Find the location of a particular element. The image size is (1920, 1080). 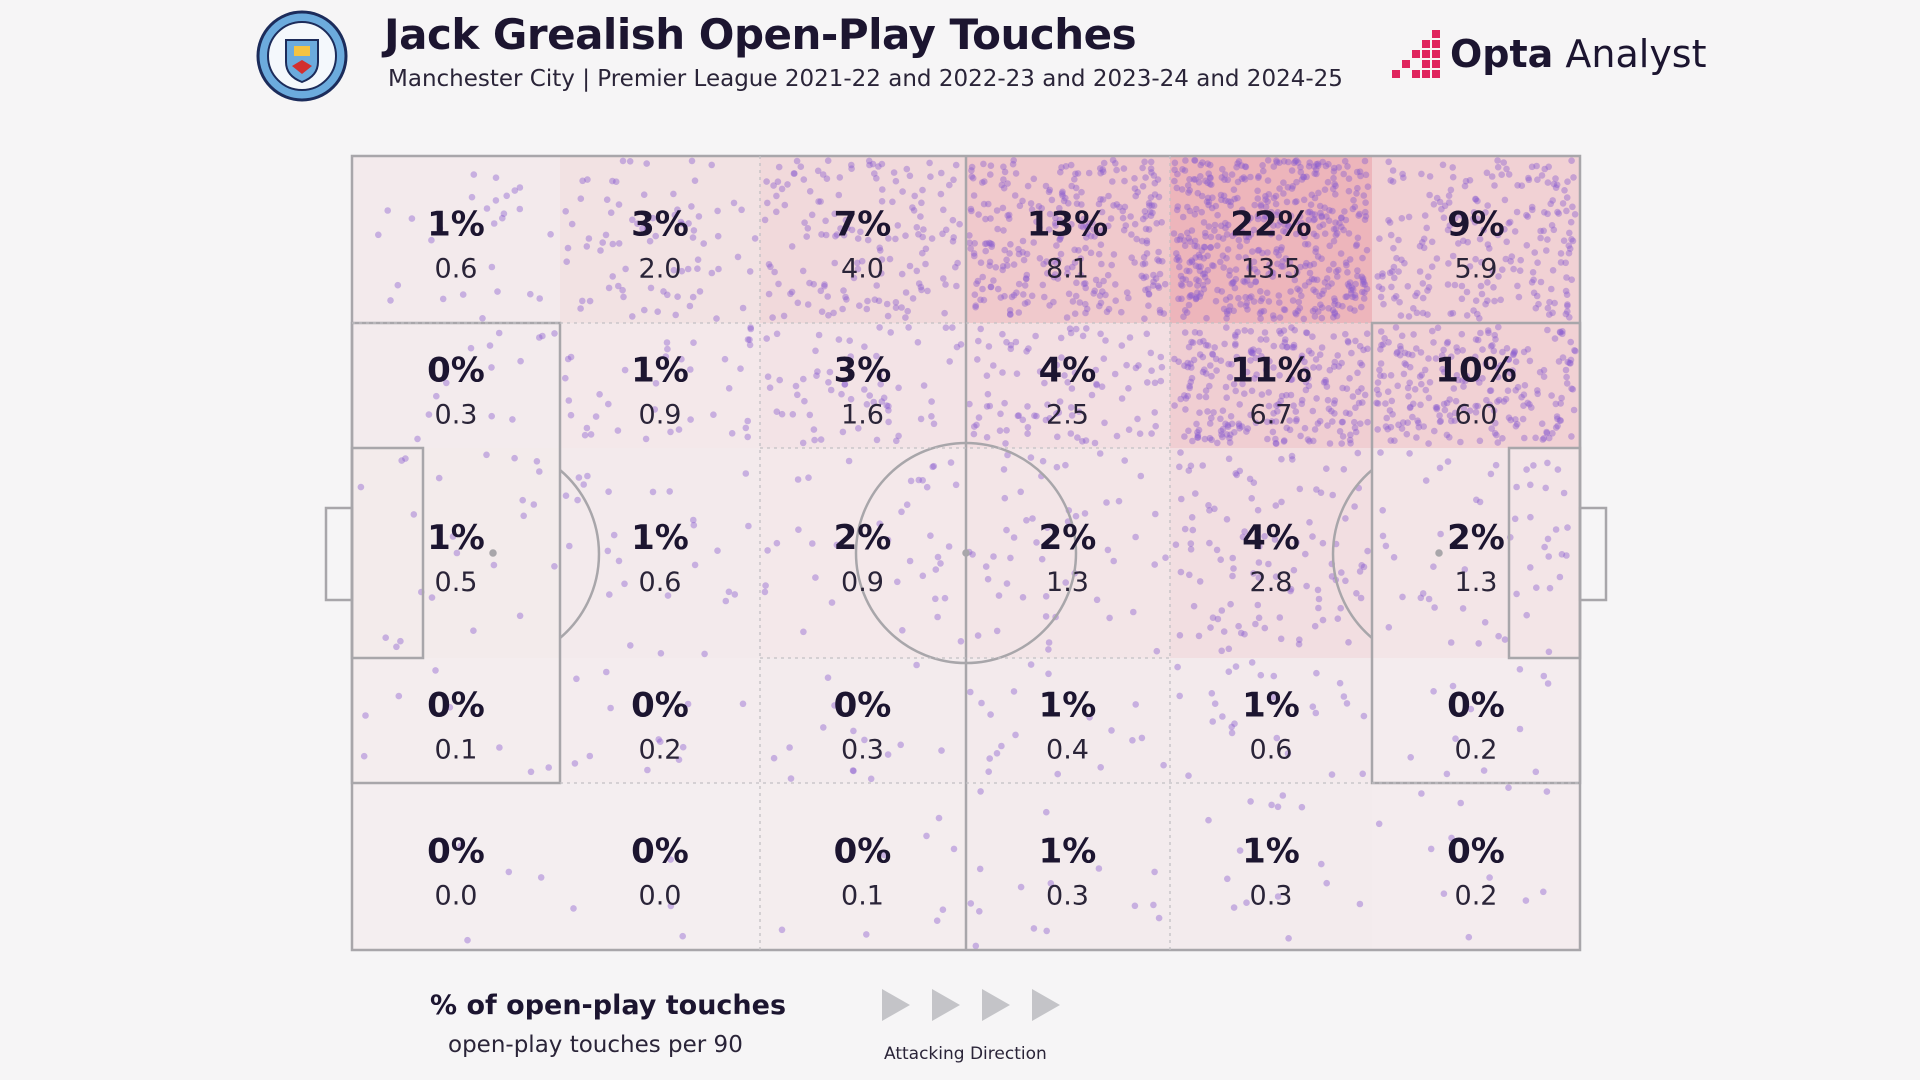

zone-per90-label: 0.6 is located at coordinates (456, 269).